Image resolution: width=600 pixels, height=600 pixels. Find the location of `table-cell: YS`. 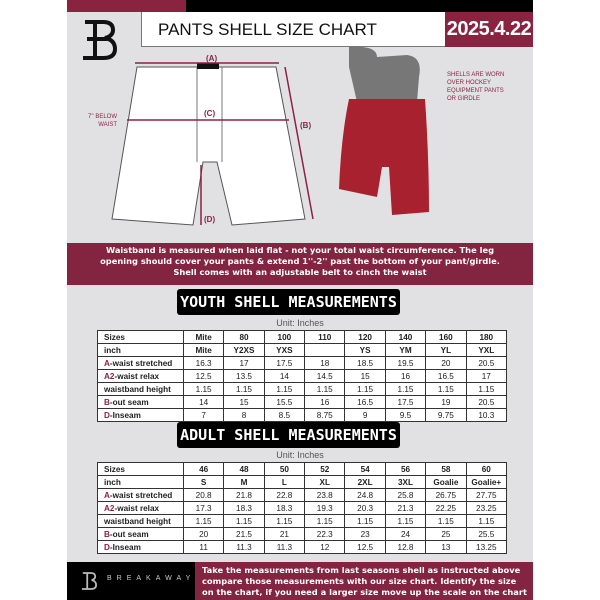

table-cell: YS is located at coordinates (365, 350).